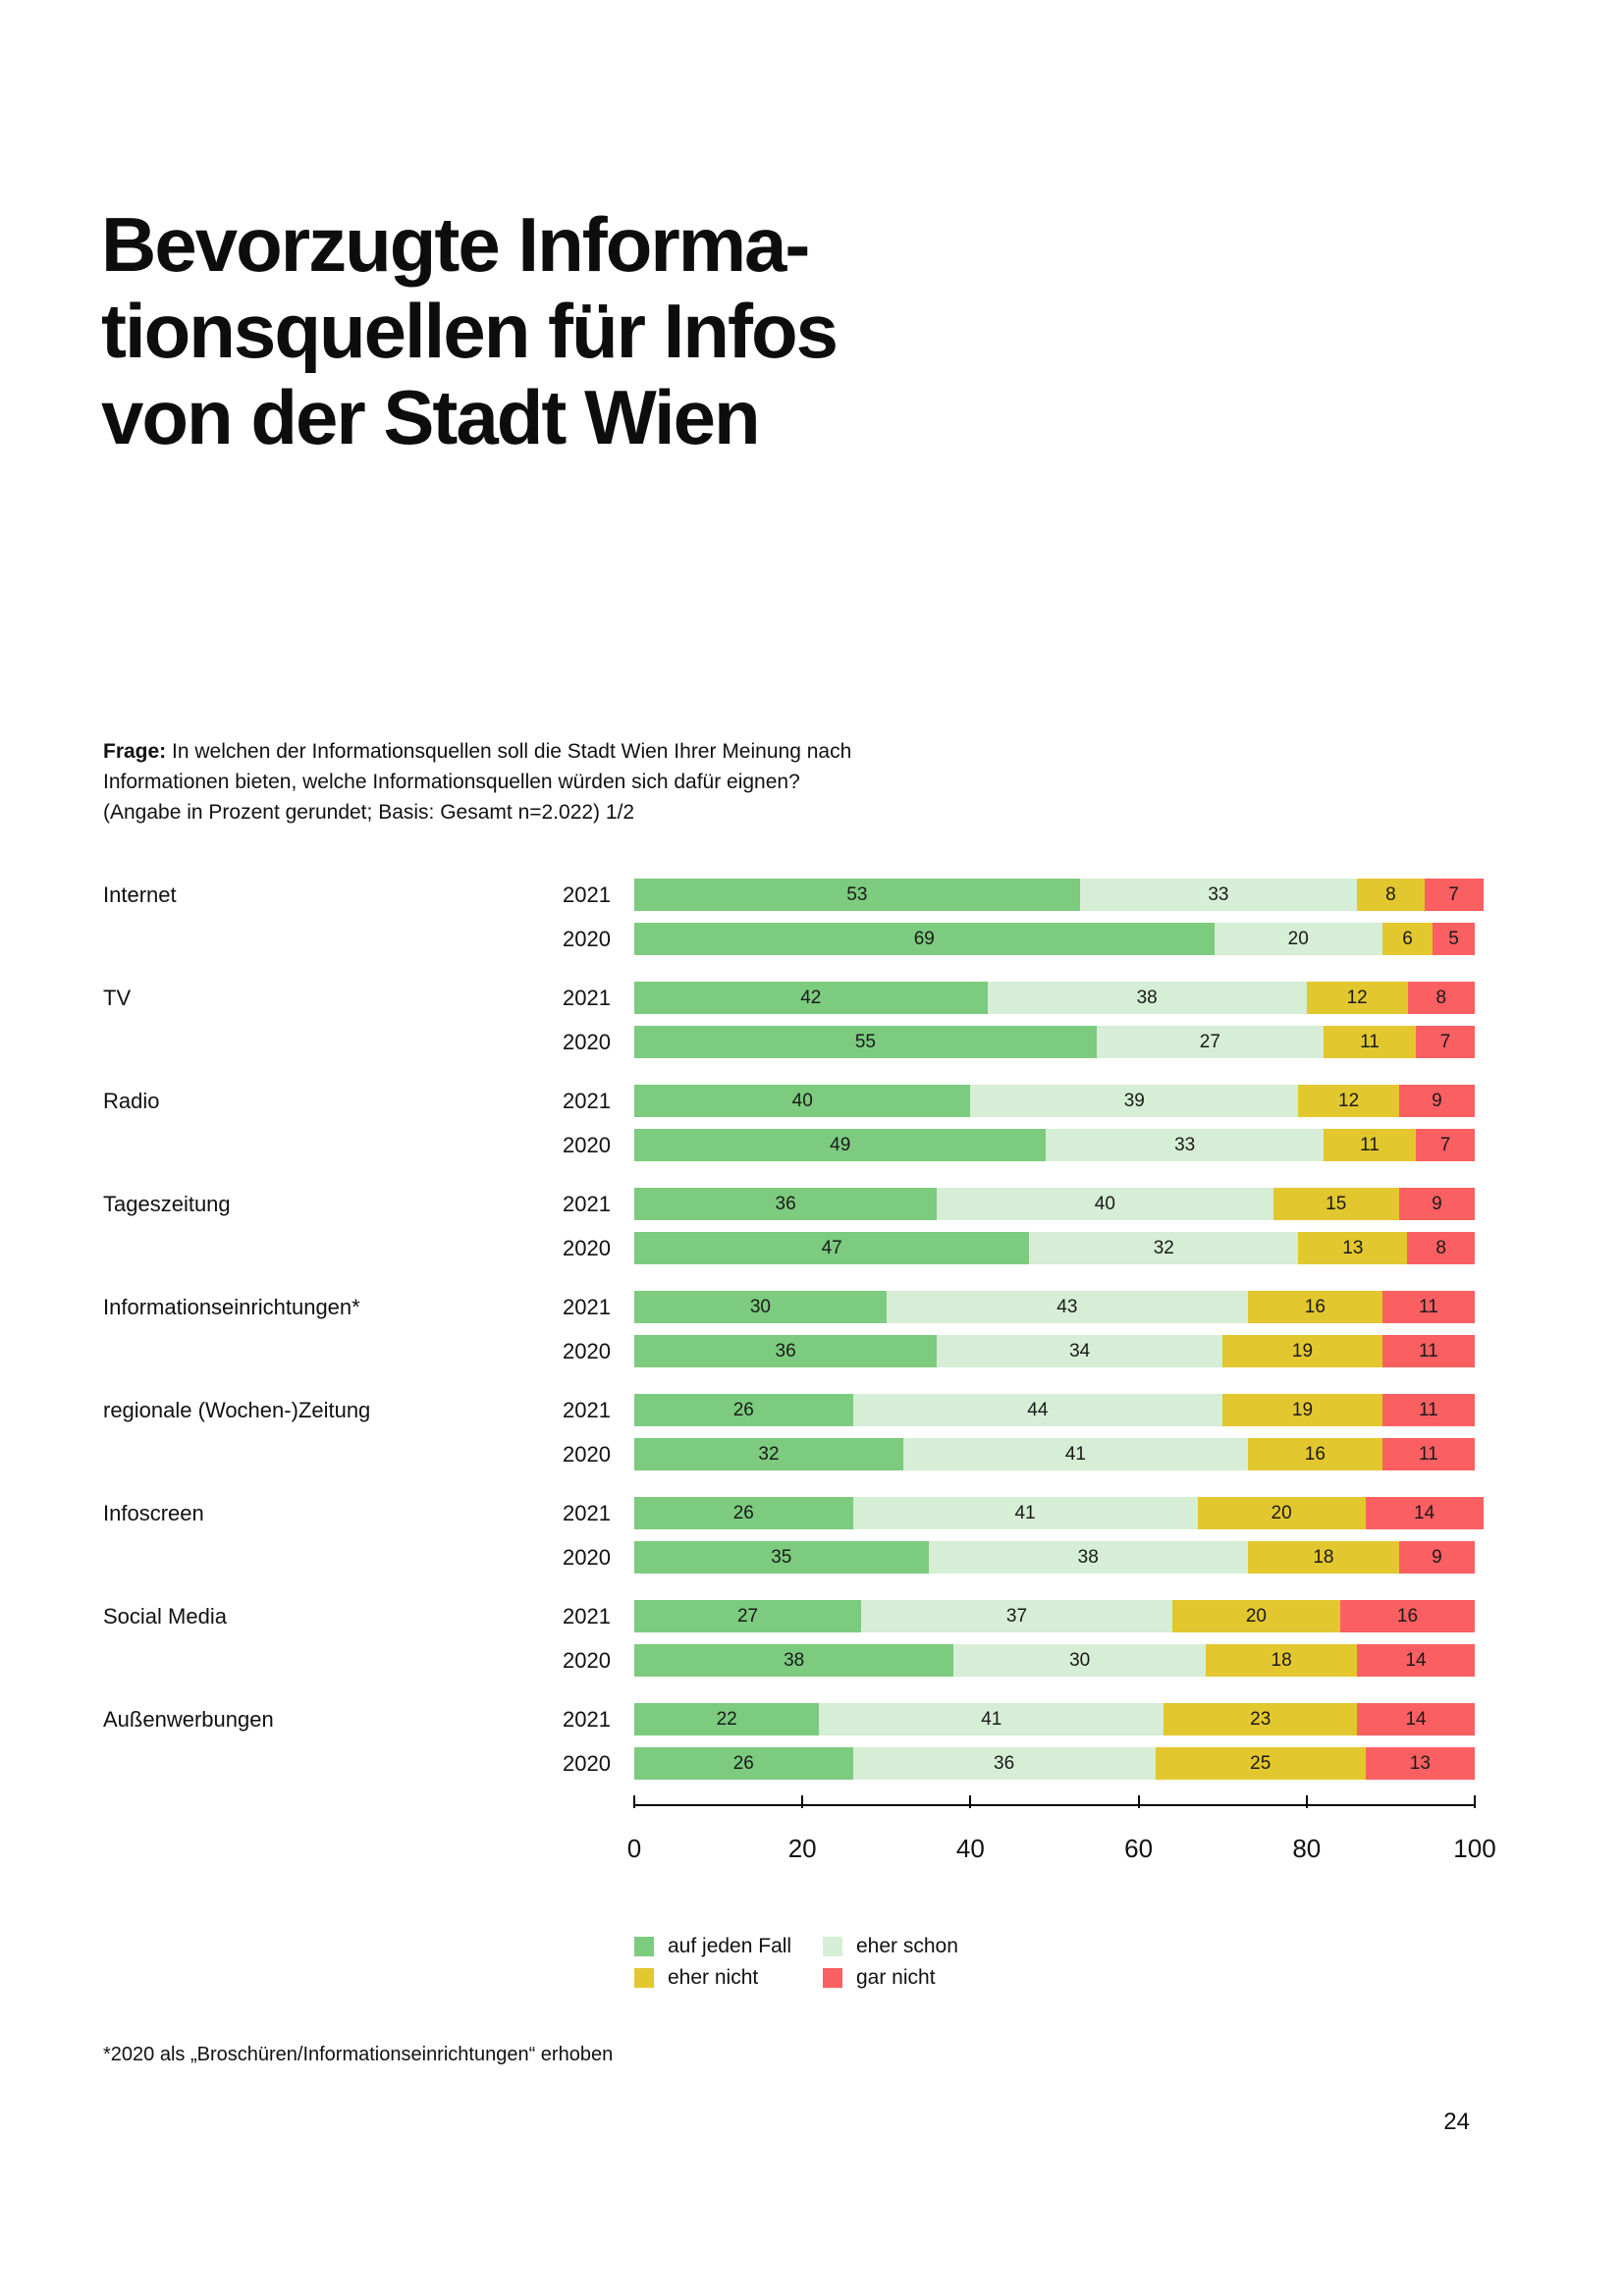 This screenshot has width=1624, height=2296. What do you see at coordinates (1353, 1248) in the screenshot?
I see `bar-segment-eher-nicht: 13` at bounding box center [1353, 1248].